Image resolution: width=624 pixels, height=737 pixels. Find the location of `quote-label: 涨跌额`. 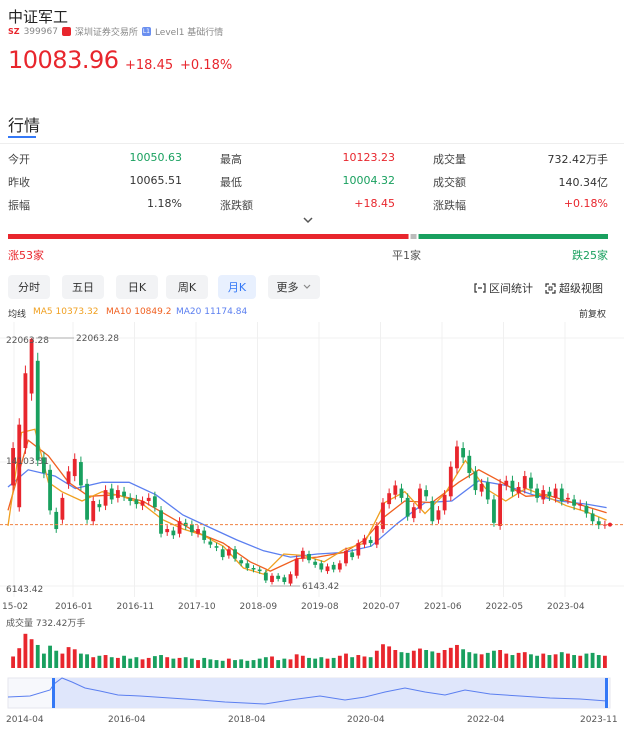

quote-label: 涨跌额 is located at coordinates (236, 205).